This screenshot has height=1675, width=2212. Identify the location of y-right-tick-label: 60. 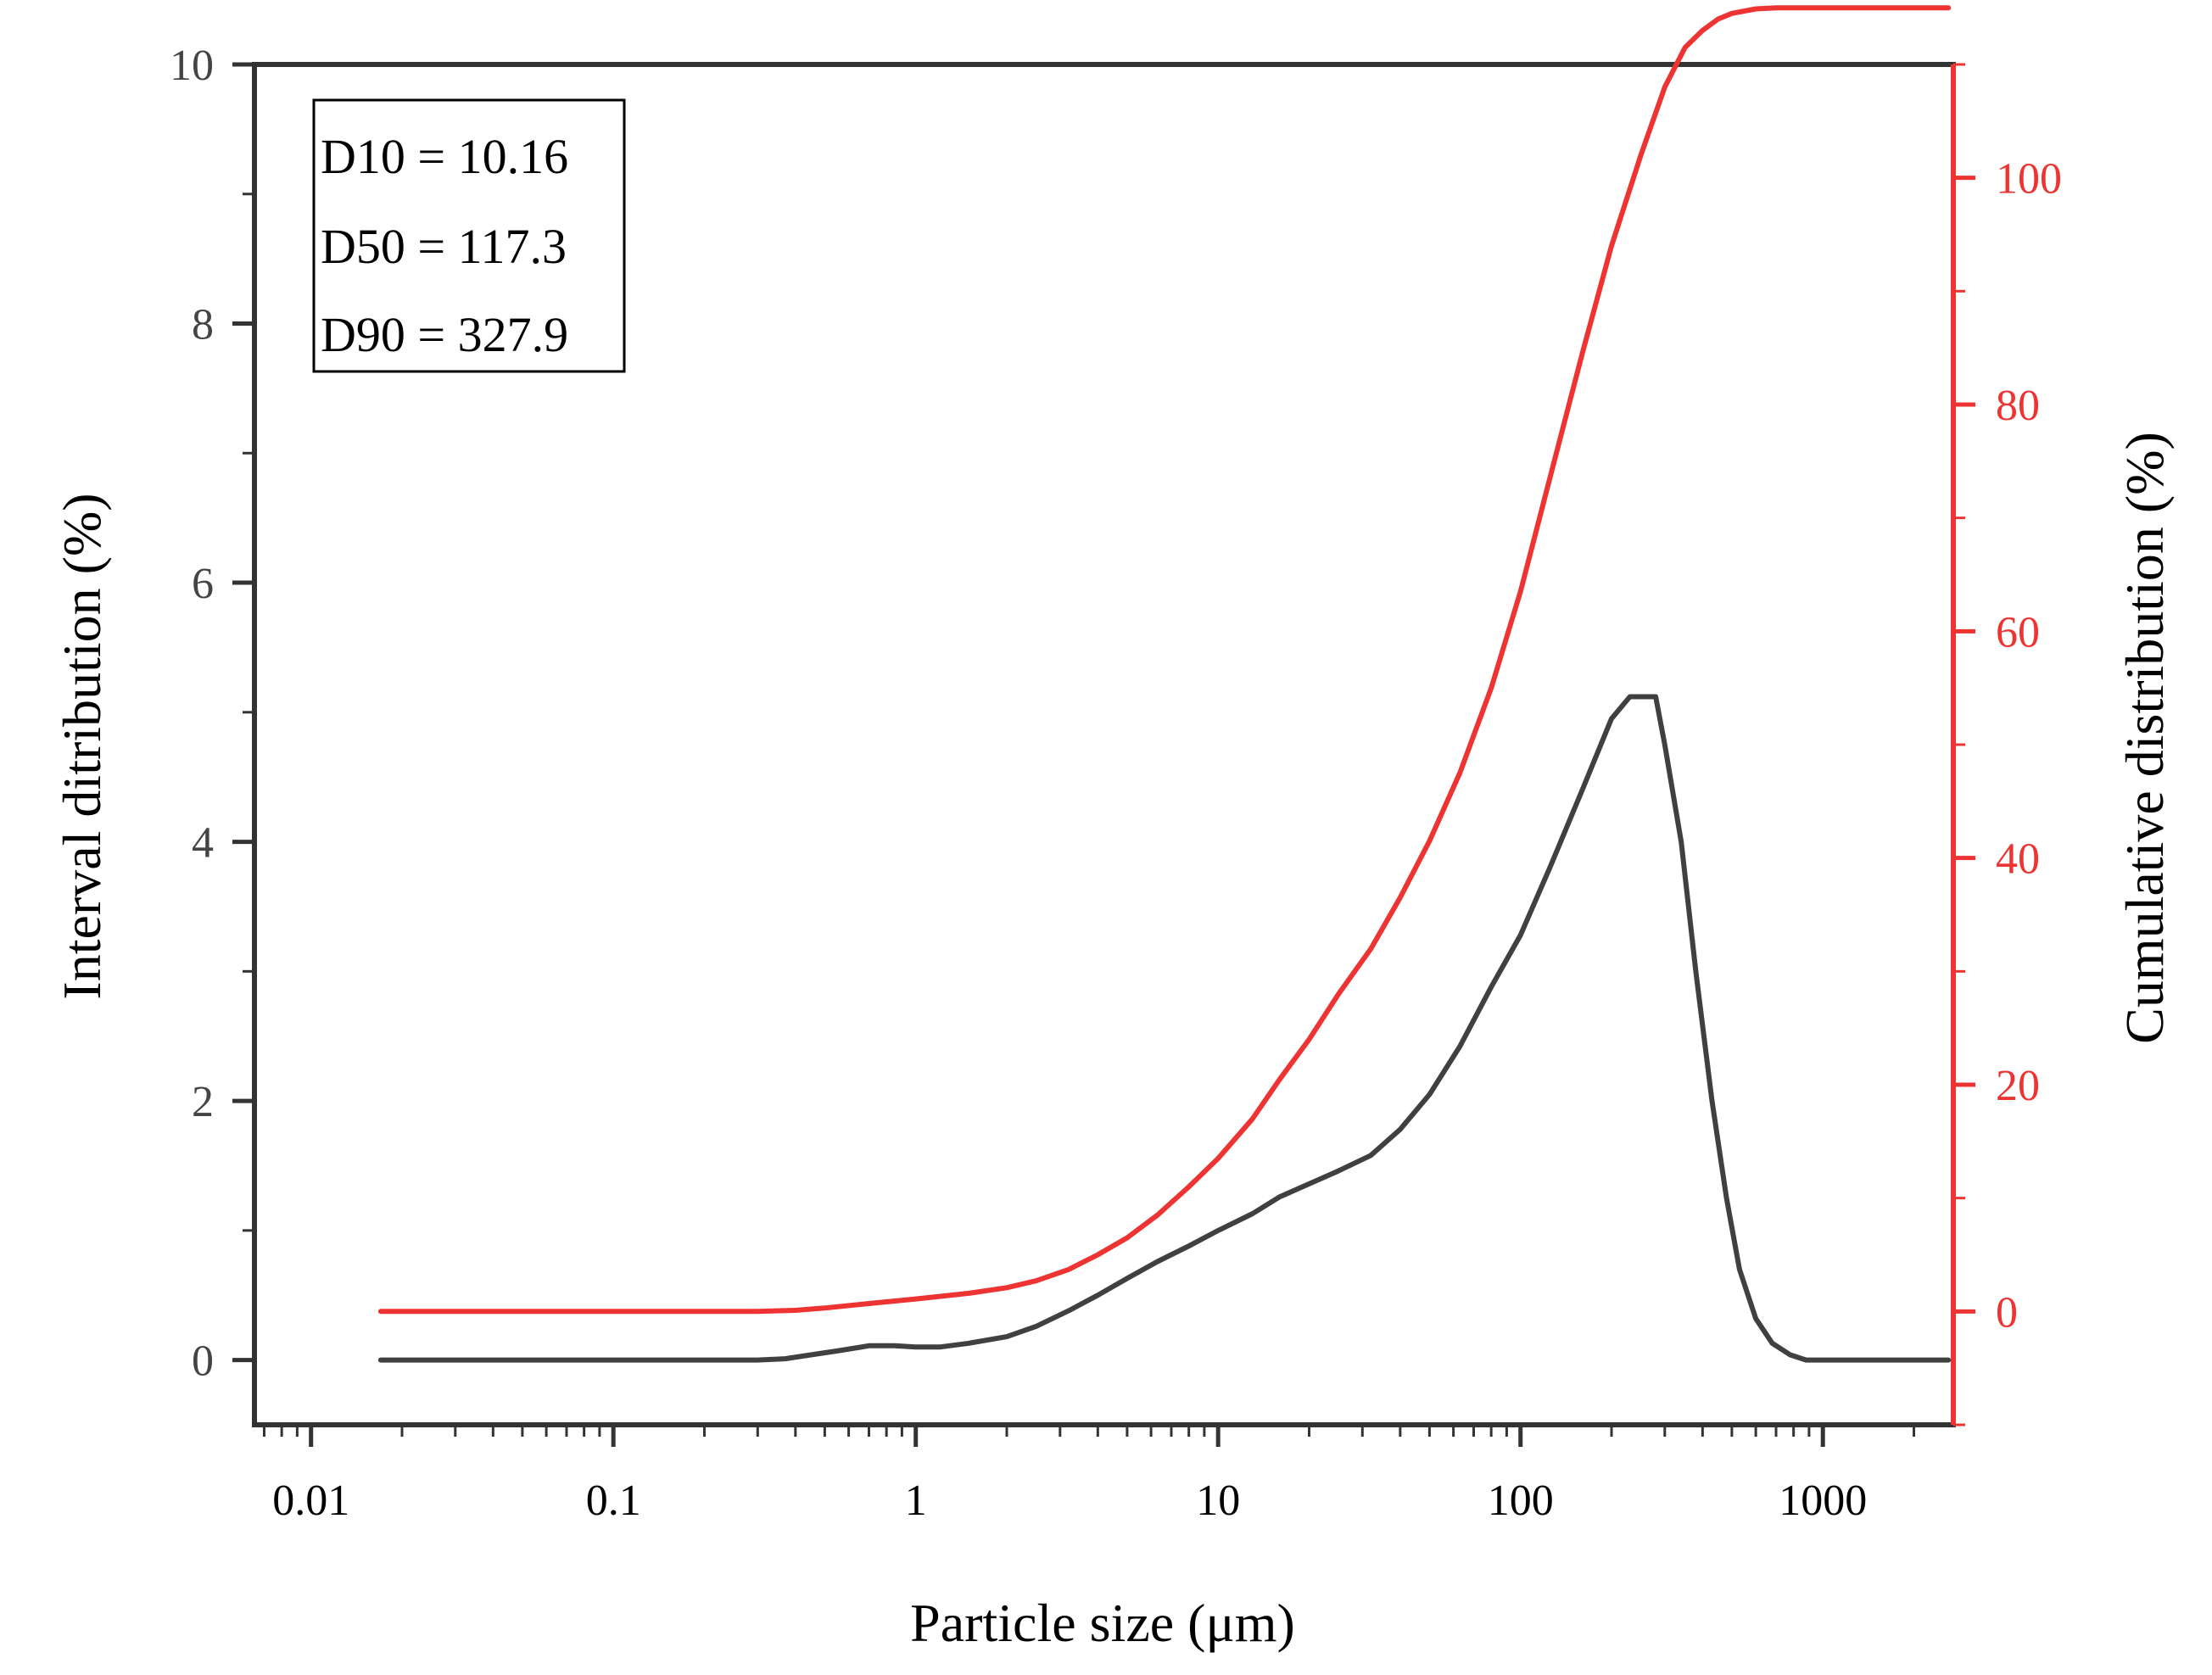
(2018, 632).